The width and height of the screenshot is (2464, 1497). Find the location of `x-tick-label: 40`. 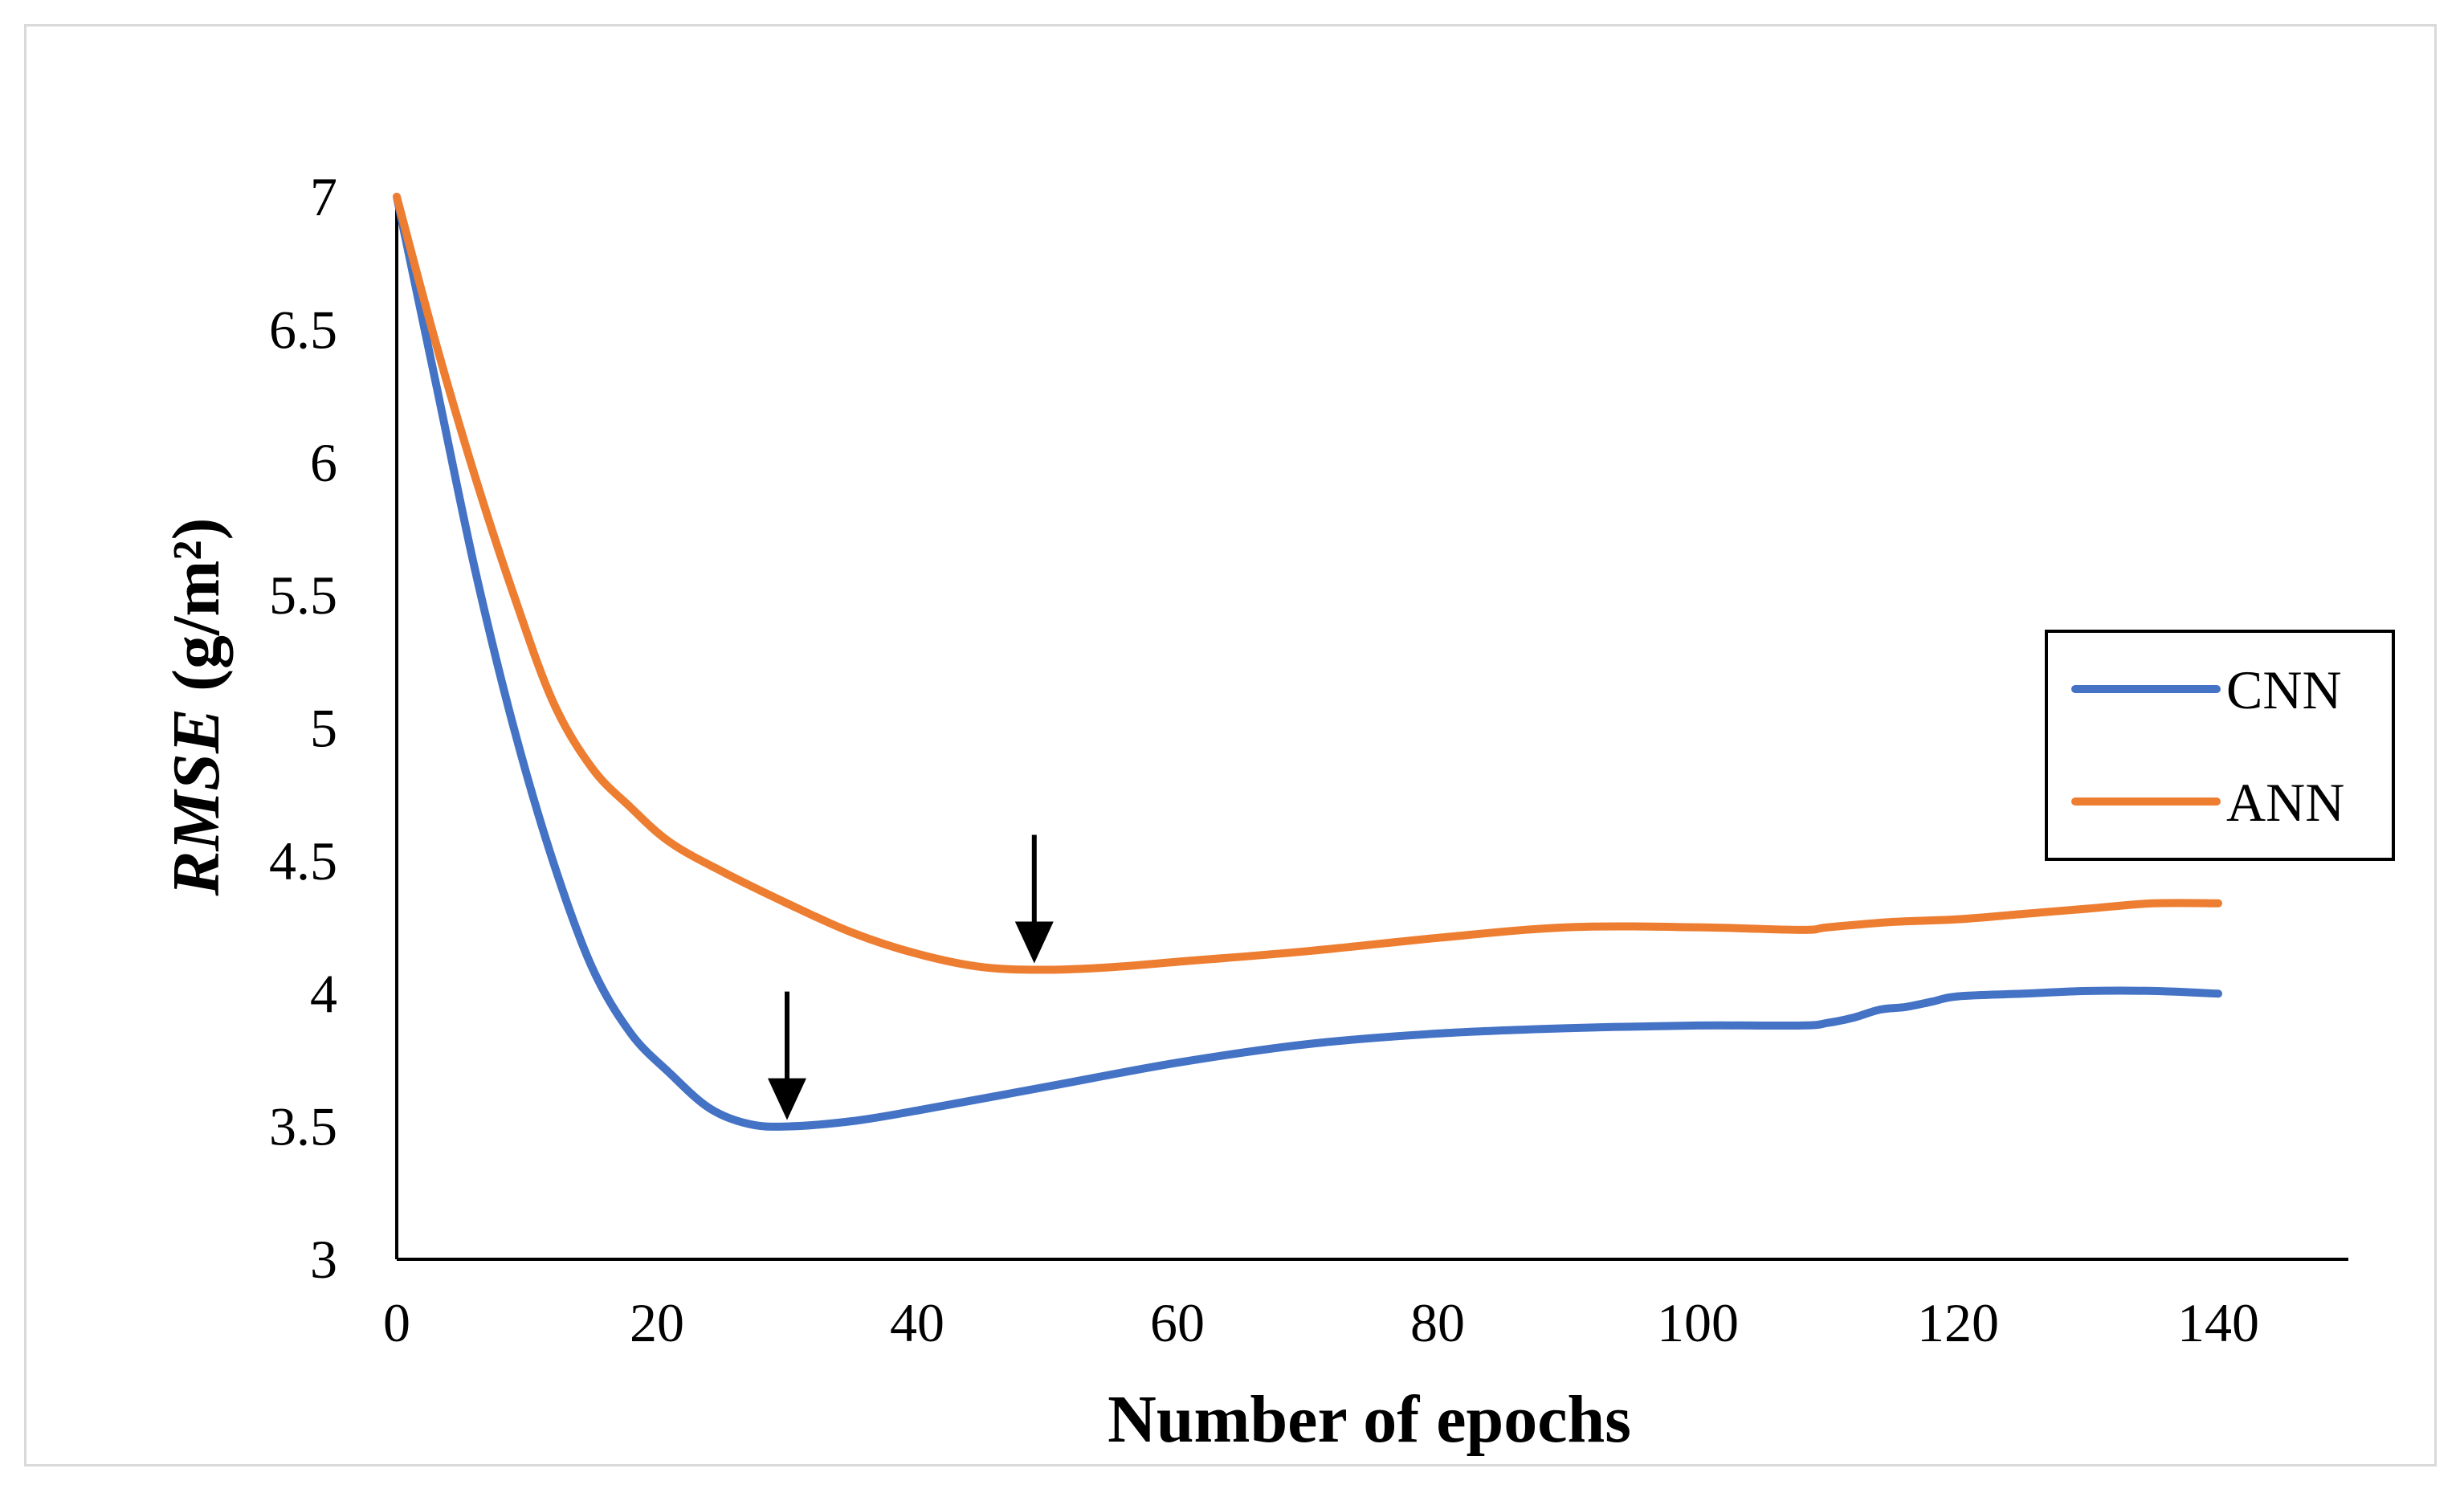

x-tick-label: 40 is located at coordinates (917, 1323).